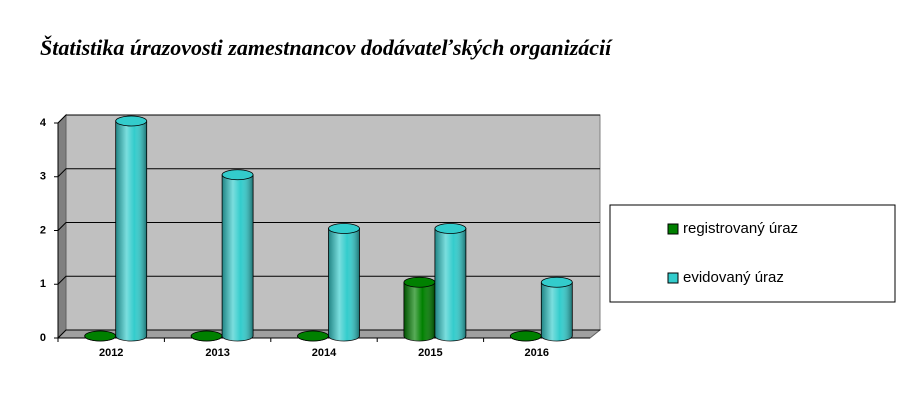 The width and height of the screenshot is (900, 419). I want to click on y-tick-label: 4, so click(43, 123).